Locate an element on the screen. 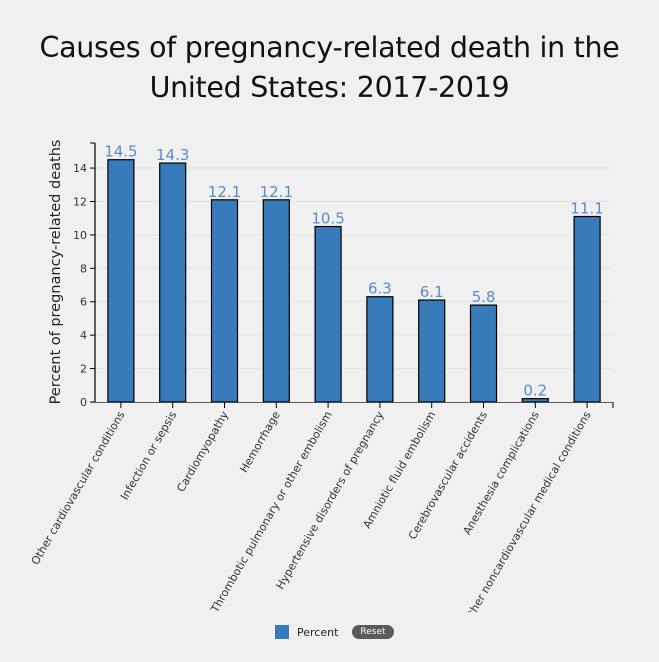  y-axis: 0 2 4 6 8 10 12 14 is located at coordinates (84, 275).